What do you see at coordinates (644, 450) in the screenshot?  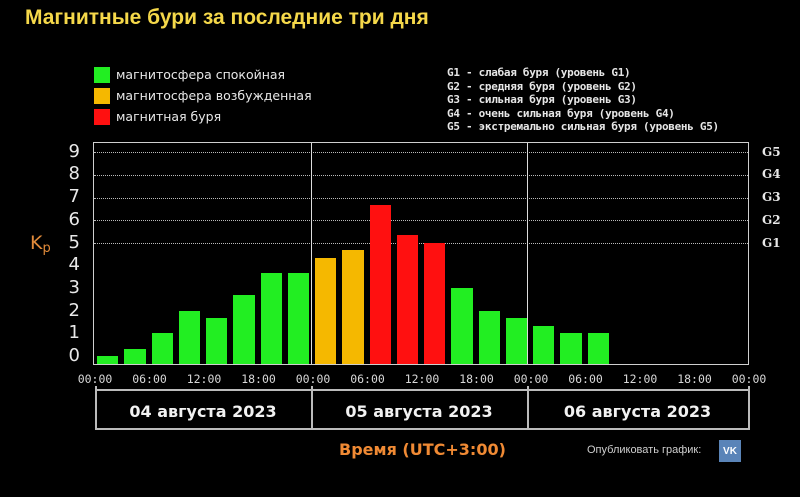 I see `publish-label: Опубликовать график:` at bounding box center [644, 450].